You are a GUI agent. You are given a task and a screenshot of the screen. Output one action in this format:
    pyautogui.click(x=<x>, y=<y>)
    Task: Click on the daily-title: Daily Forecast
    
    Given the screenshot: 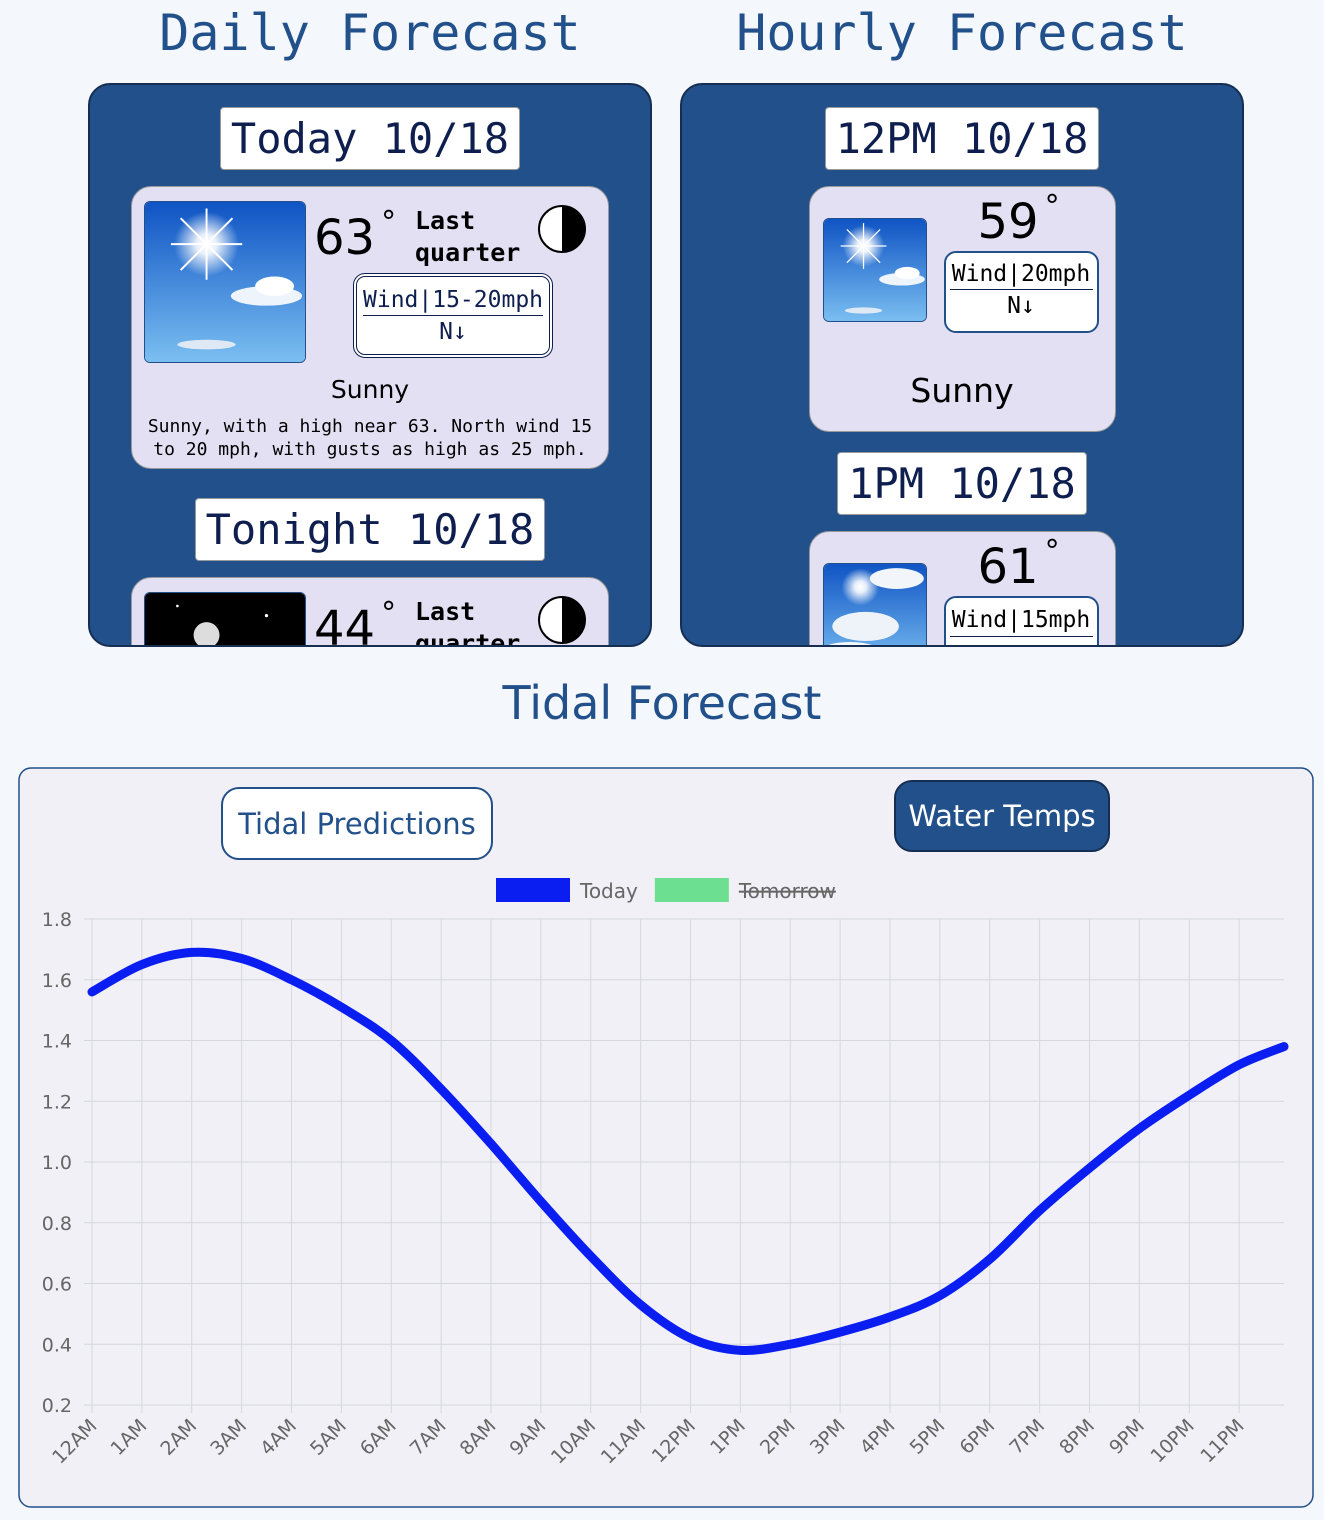 What is the action you would take?
    pyautogui.click(x=370, y=33)
    